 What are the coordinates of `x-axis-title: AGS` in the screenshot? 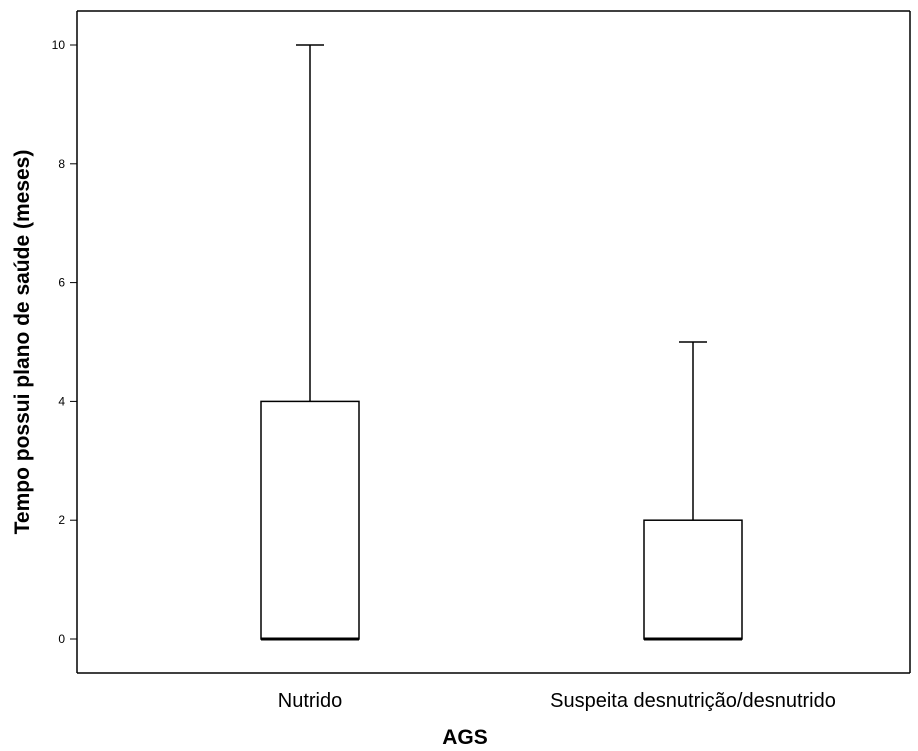 It's located at (465, 737).